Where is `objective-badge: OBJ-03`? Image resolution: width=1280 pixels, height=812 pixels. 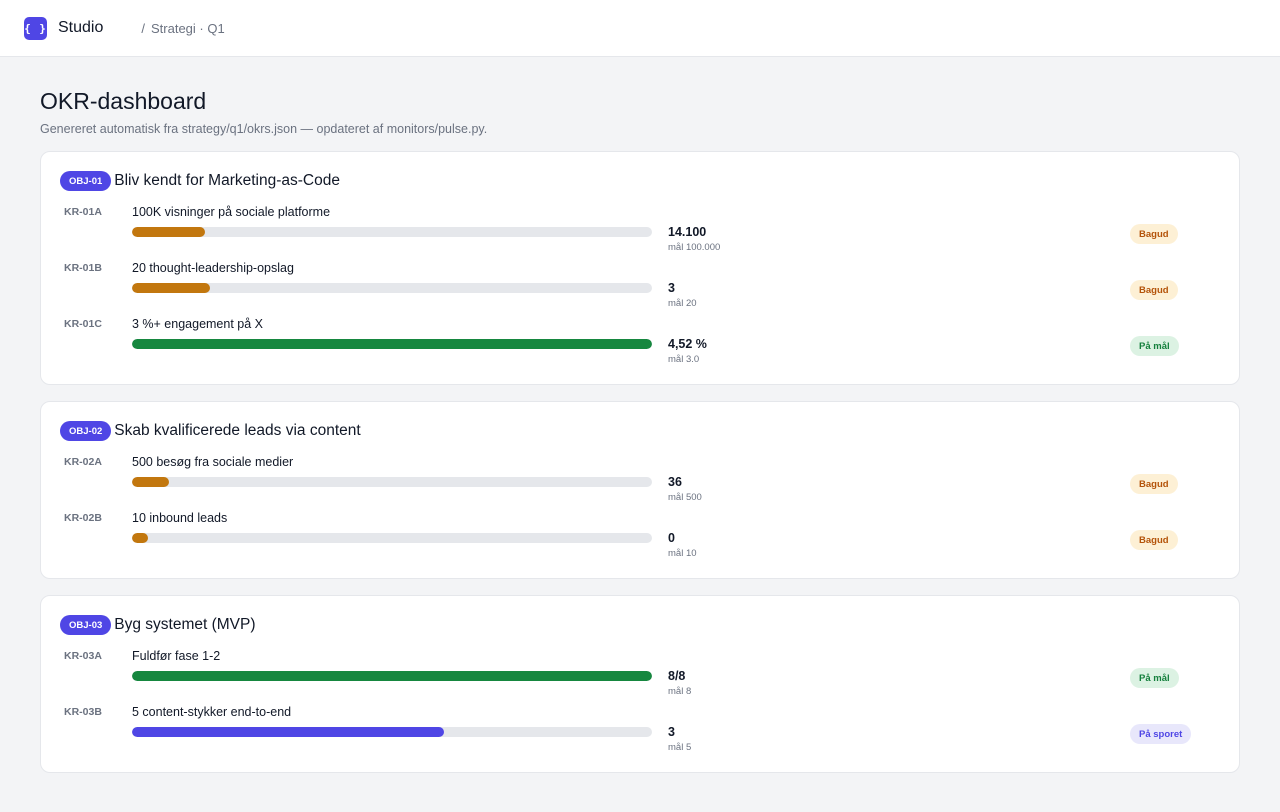 objective-badge: OBJ-03 is located at coordinates (86, 625).